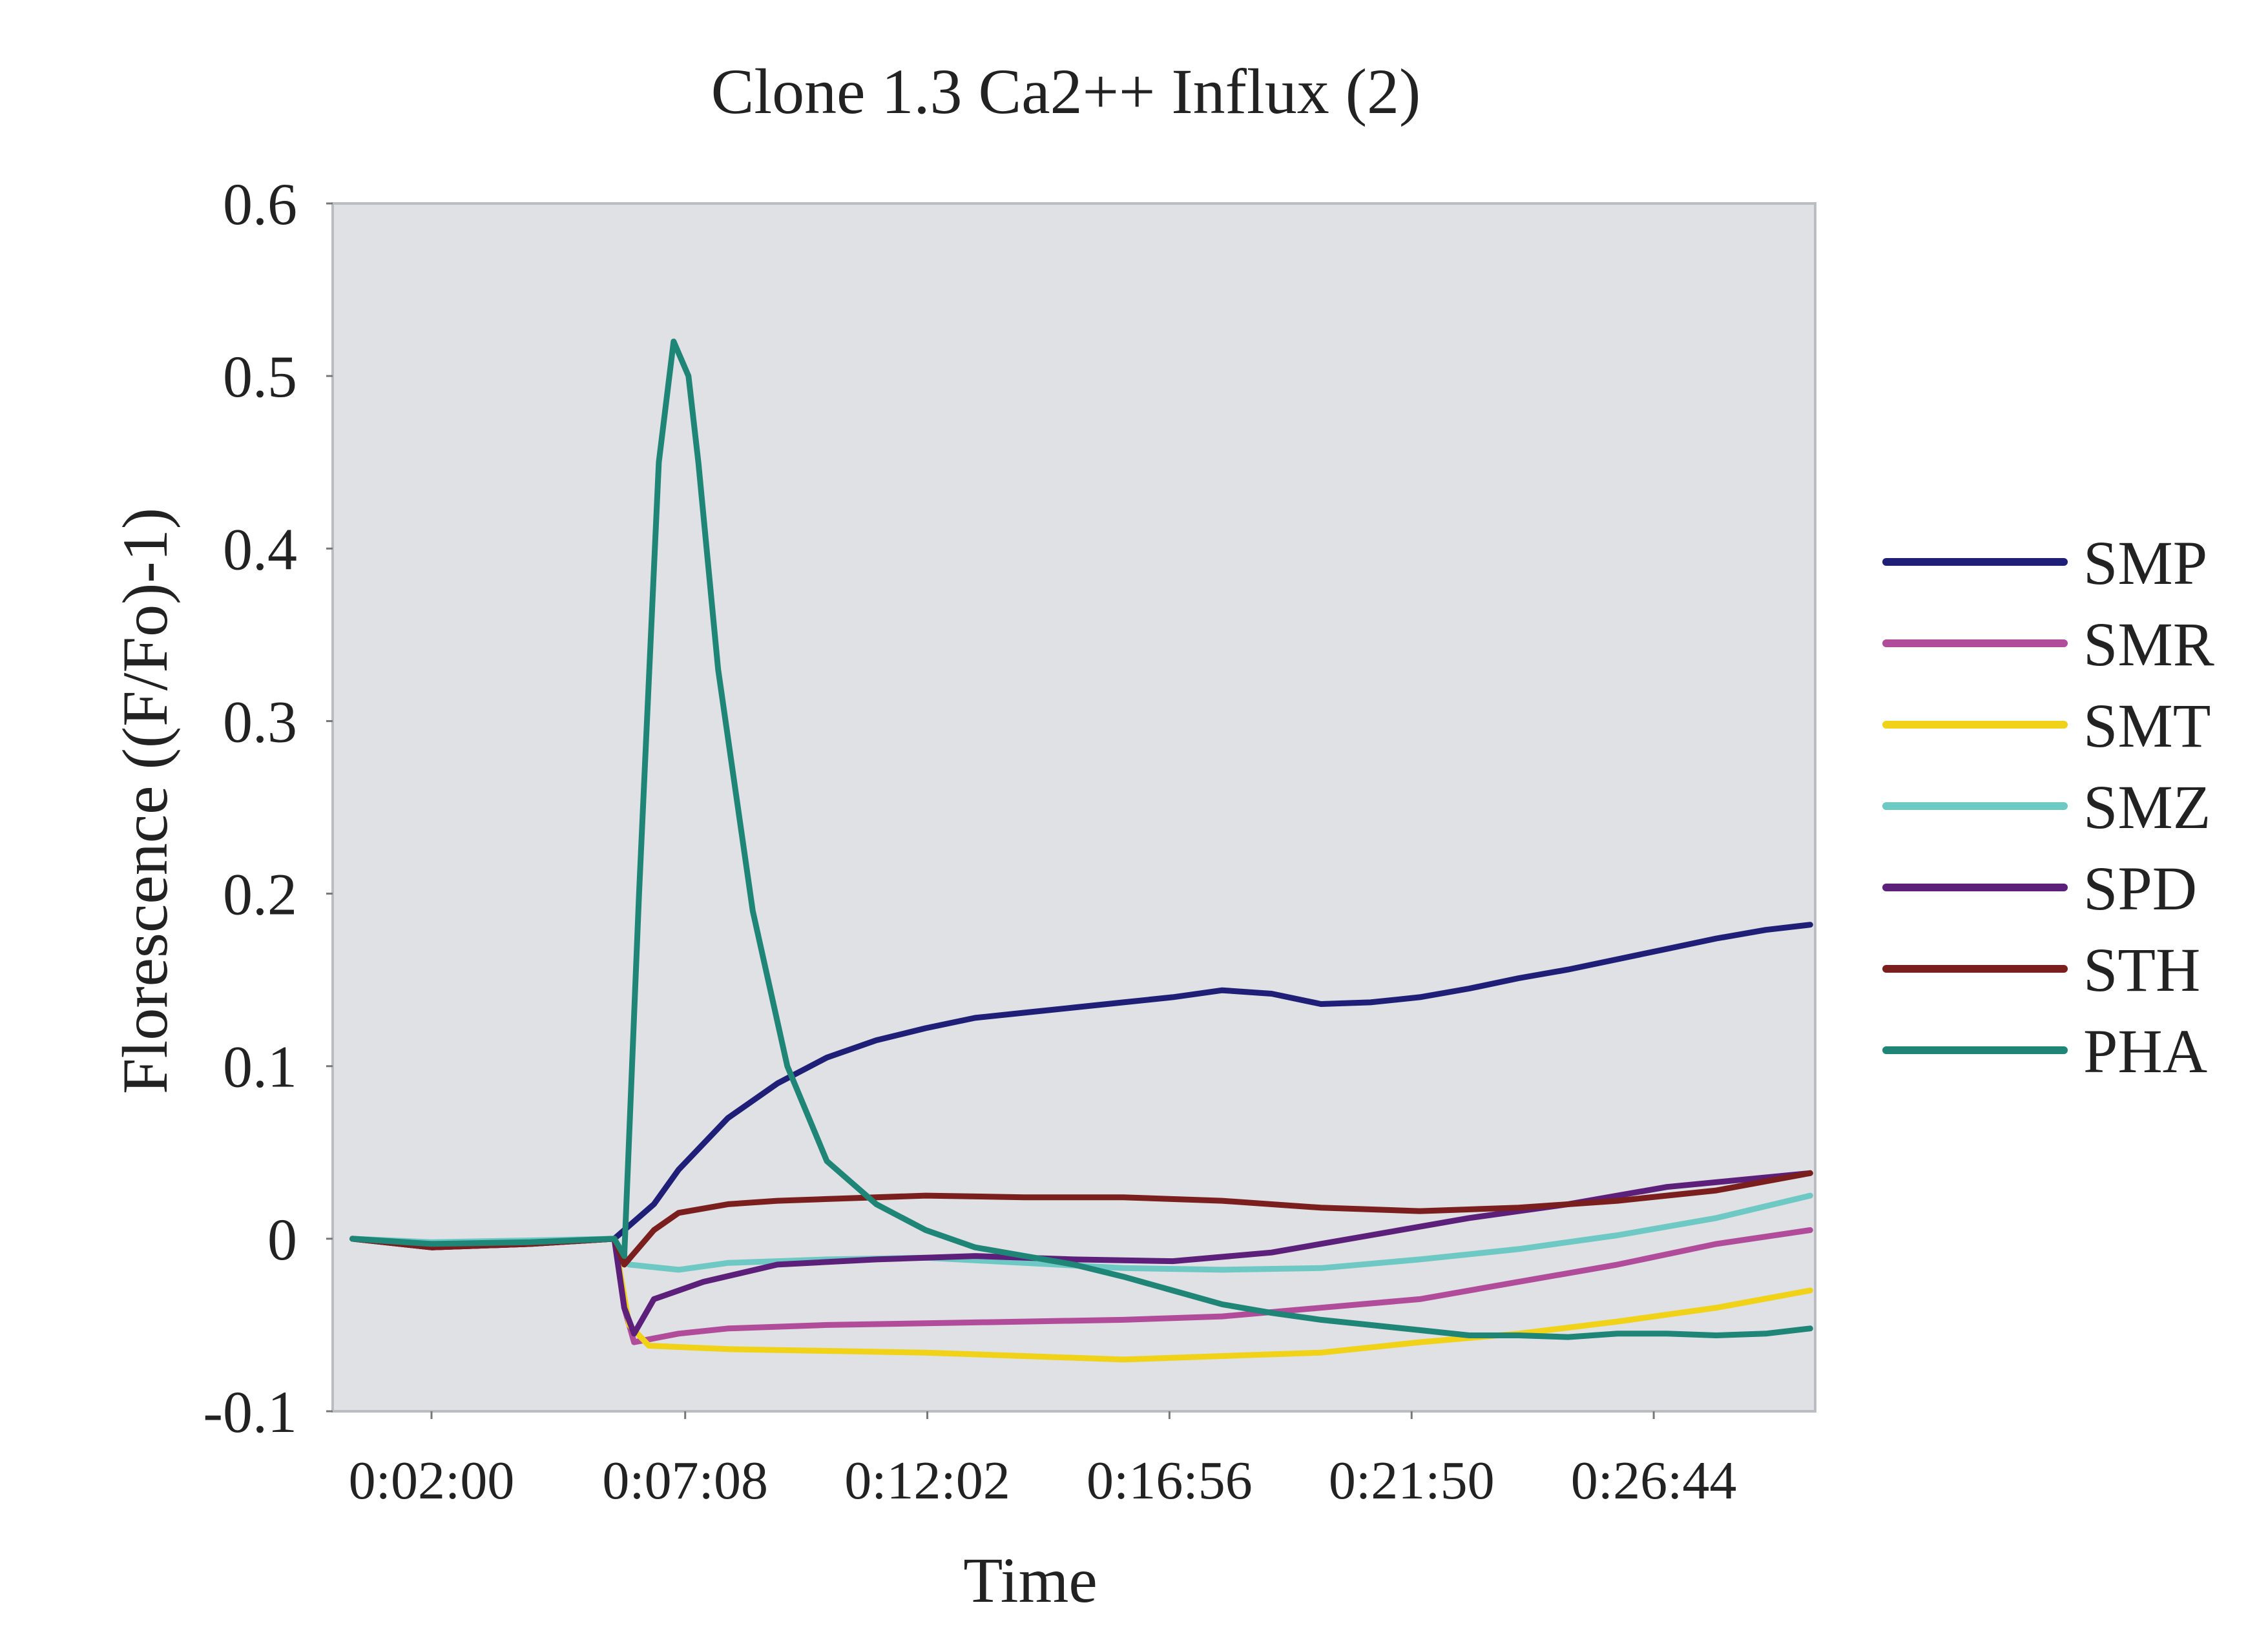 This screenshot has height=1627, width=2268. Describe the element at coordinates (1654, 1481) in the screenshot. I see `x-tick-label: 0:26:44` at that location.